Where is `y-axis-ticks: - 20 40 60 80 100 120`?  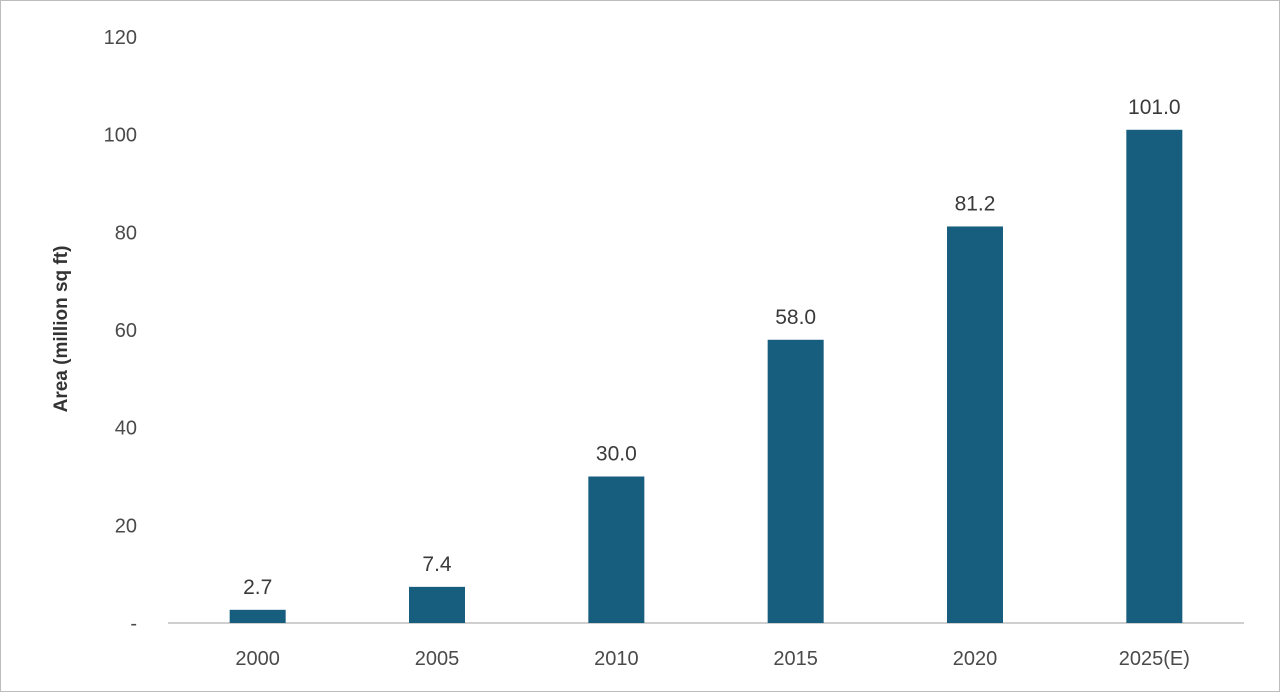 y-axis-ticks: - 20 40 60 80 100 120 is located at coordinates (120, 331).